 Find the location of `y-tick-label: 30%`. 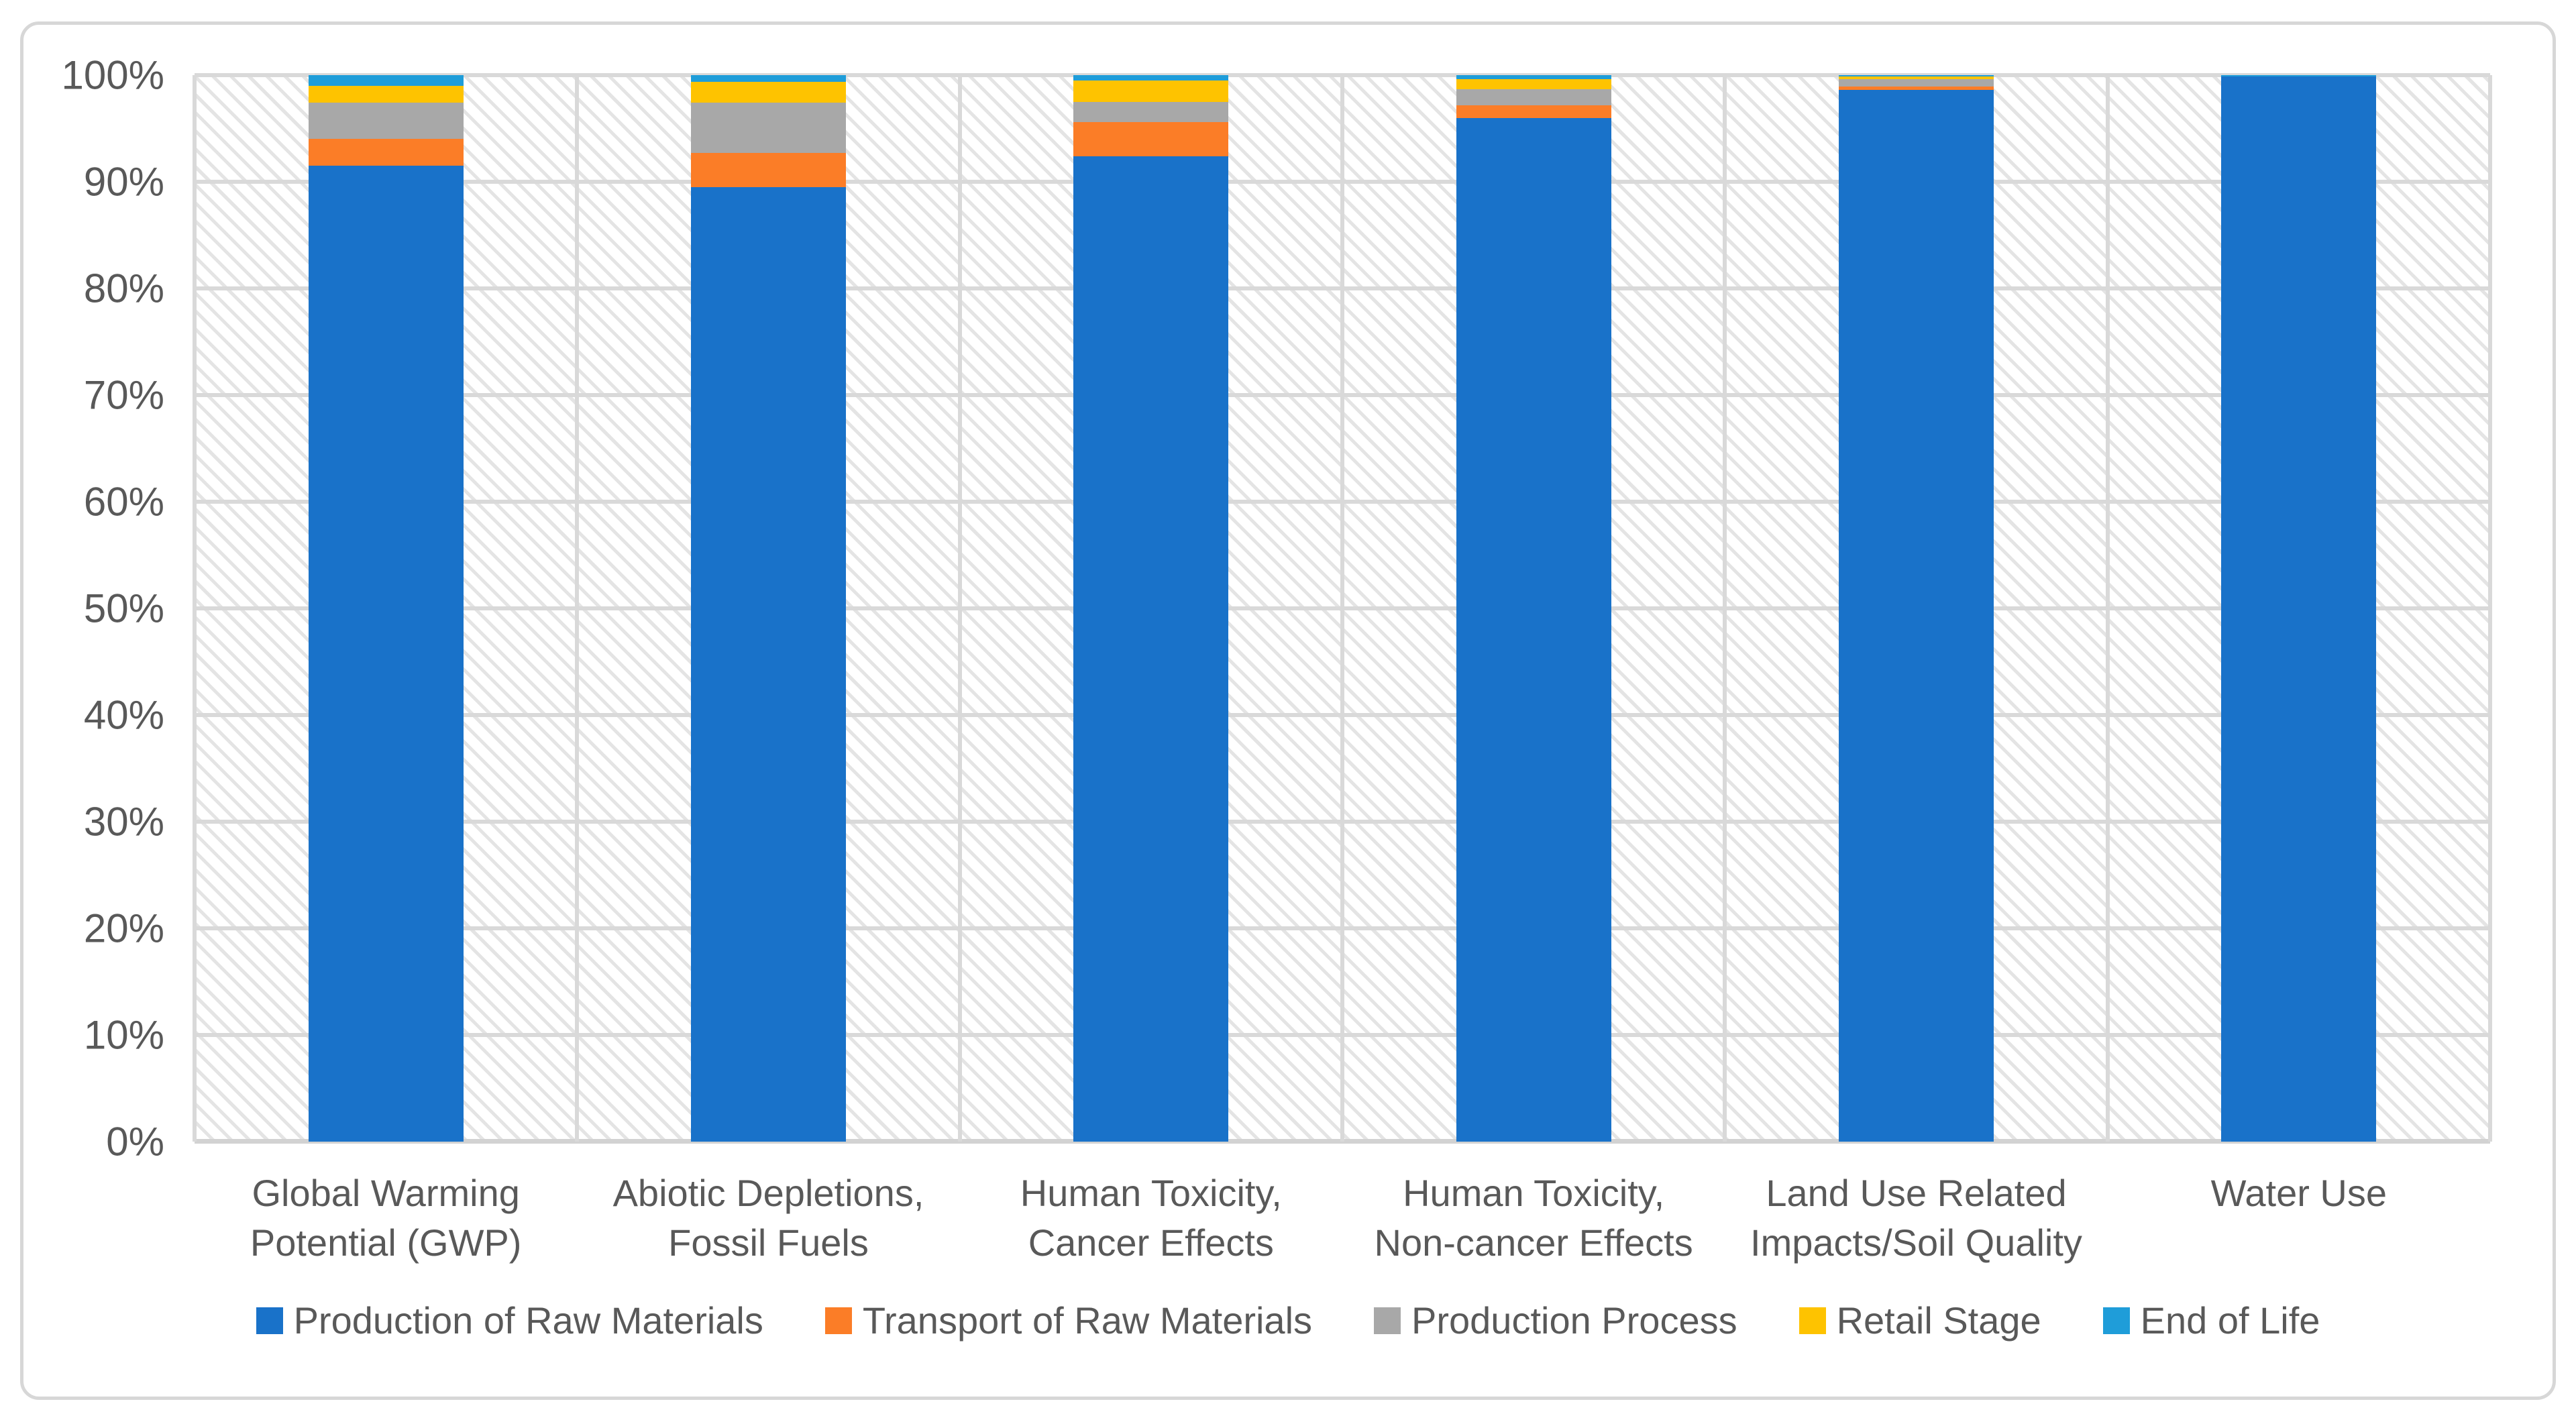

y-tick-label: 30% is located at coordinates (123, 821).